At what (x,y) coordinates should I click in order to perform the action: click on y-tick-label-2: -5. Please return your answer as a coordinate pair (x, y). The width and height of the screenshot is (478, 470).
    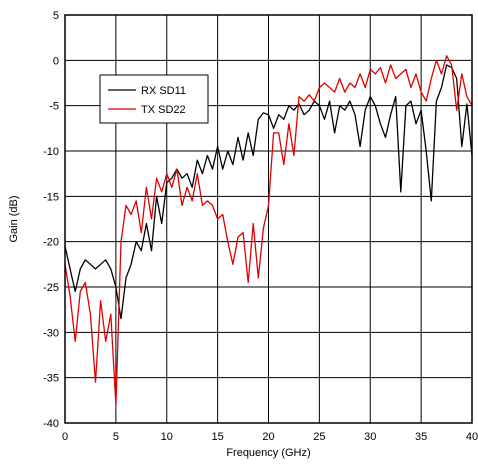
    Looking at the image, I should click on (54, 107).